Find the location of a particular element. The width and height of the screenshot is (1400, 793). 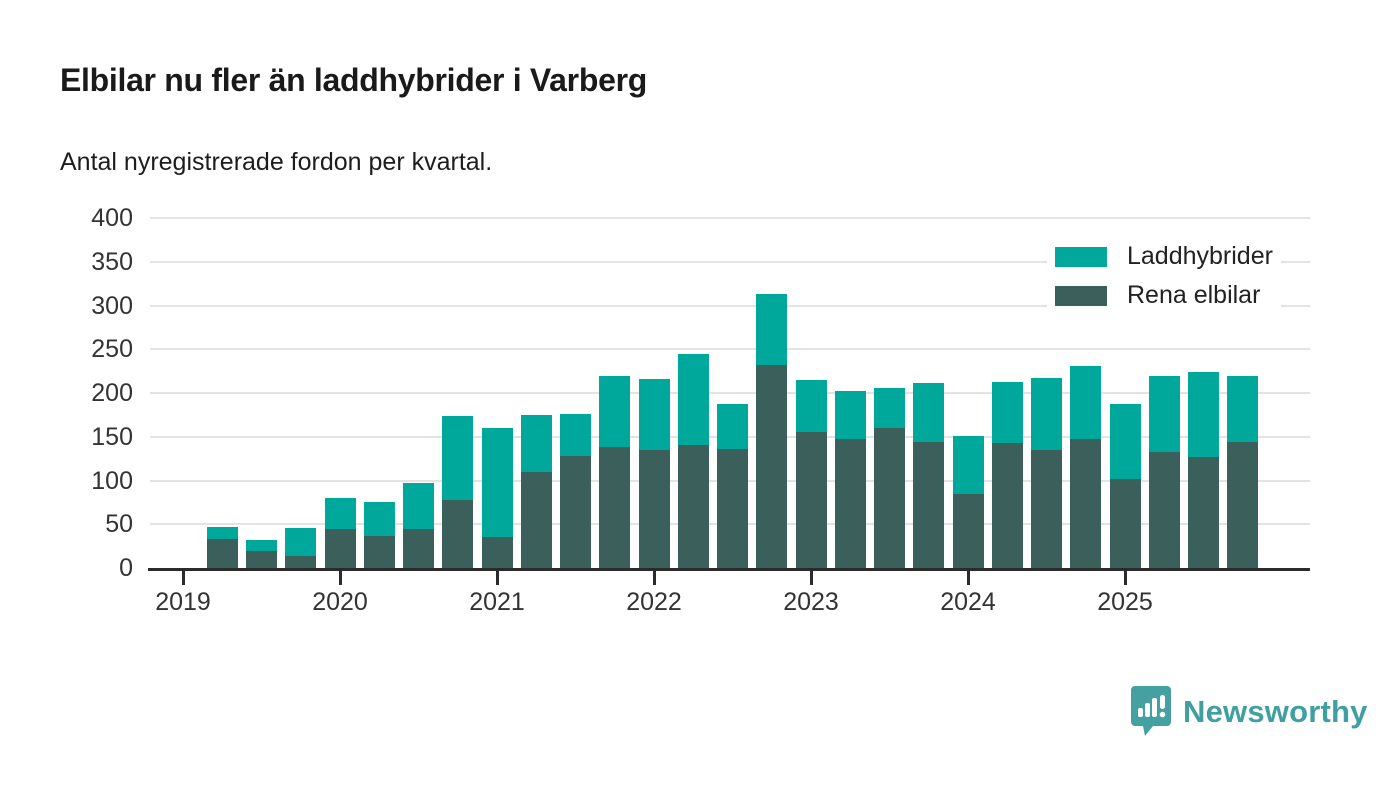

y-axis-label-100: 100 is located at coordinates (112, 480).